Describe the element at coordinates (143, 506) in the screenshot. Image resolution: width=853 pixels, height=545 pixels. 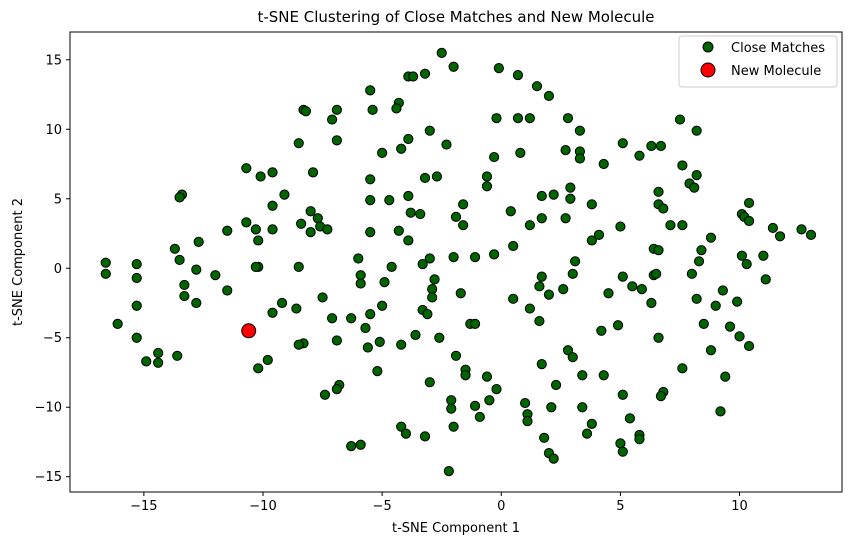
I see `x-tick-label: −15` at that location.